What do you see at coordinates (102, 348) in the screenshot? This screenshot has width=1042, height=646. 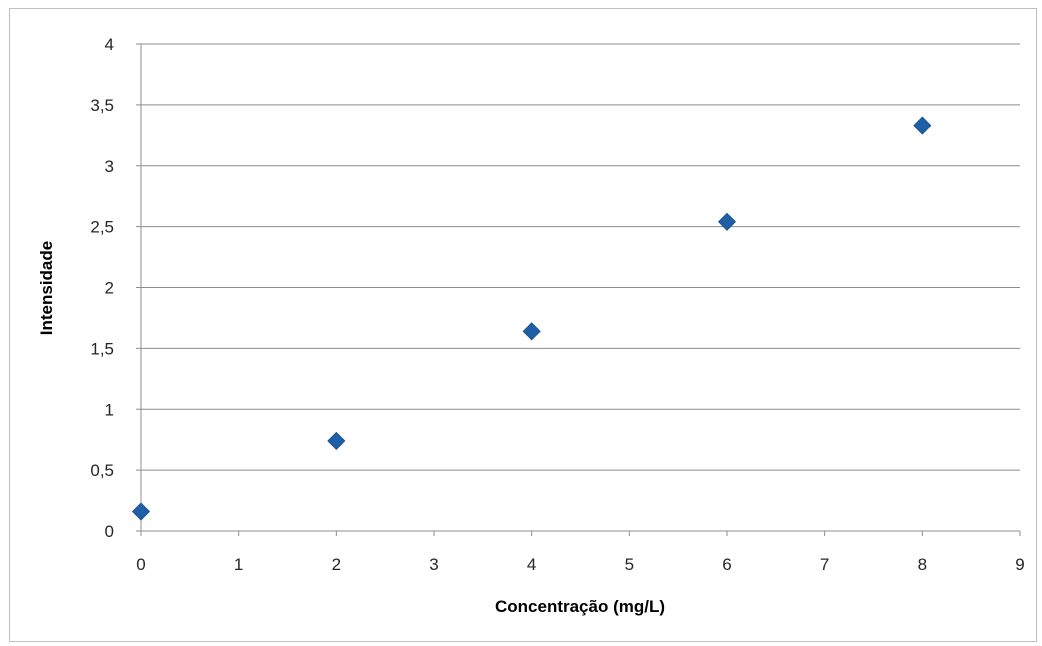 I see `y-tick-label: 1,5` at bounding box center [102, 348].